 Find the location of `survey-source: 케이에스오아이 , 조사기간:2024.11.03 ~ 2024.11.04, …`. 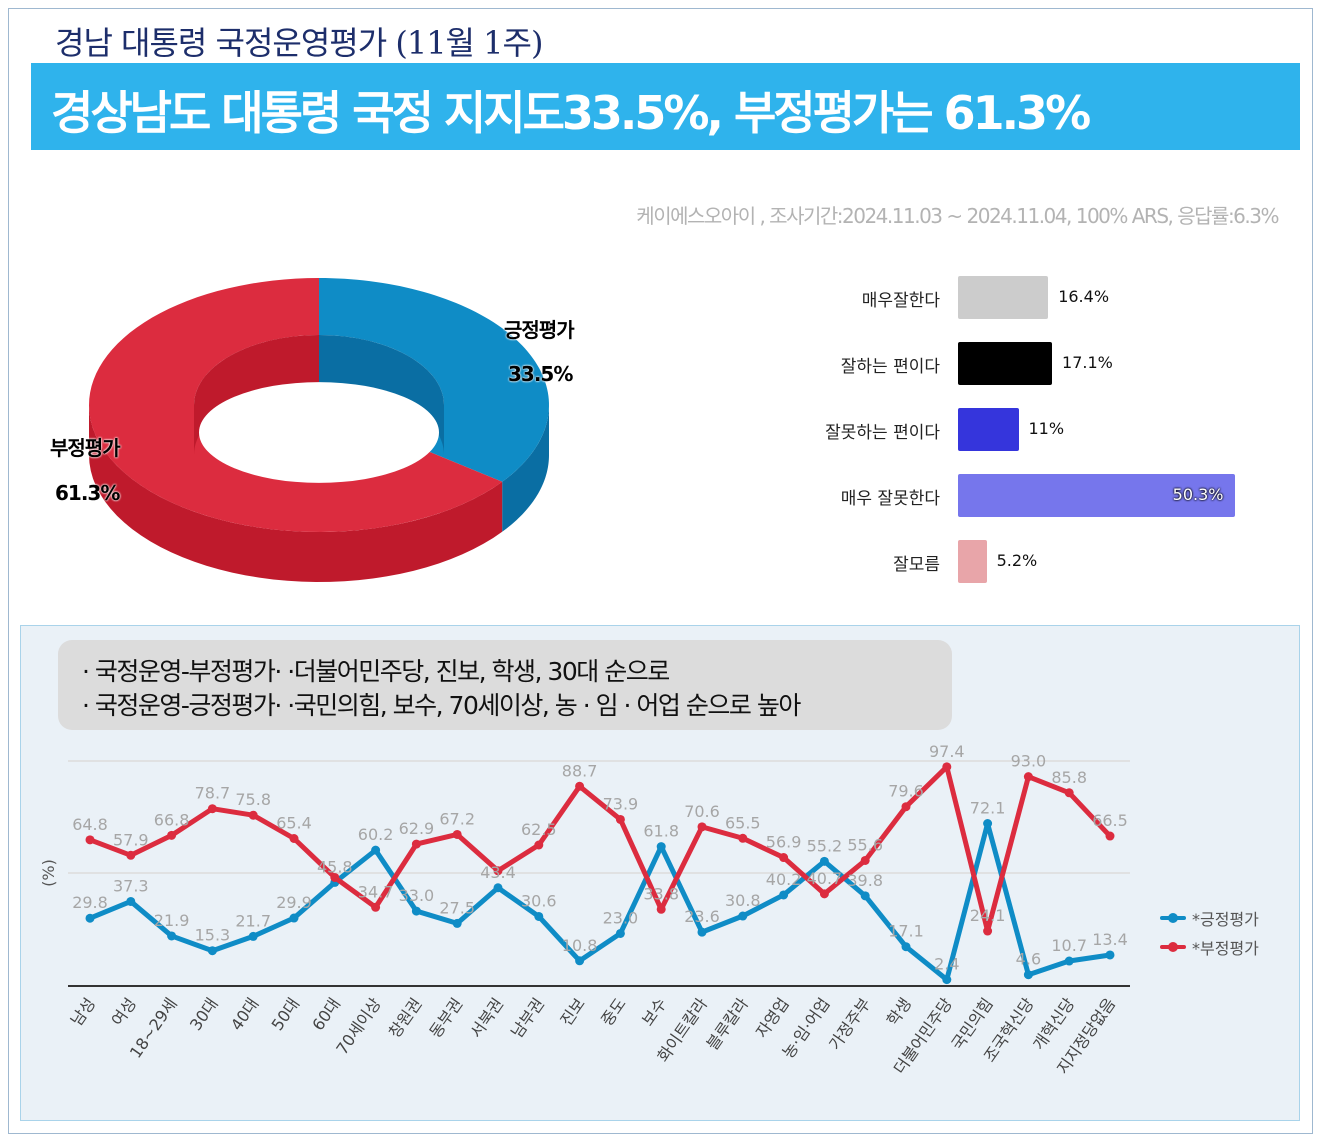

survey-source: 케이에스오아이 , 조사기간:2024.11.03 ~ 2024.11.04, … is located at coordinates (957, 216).